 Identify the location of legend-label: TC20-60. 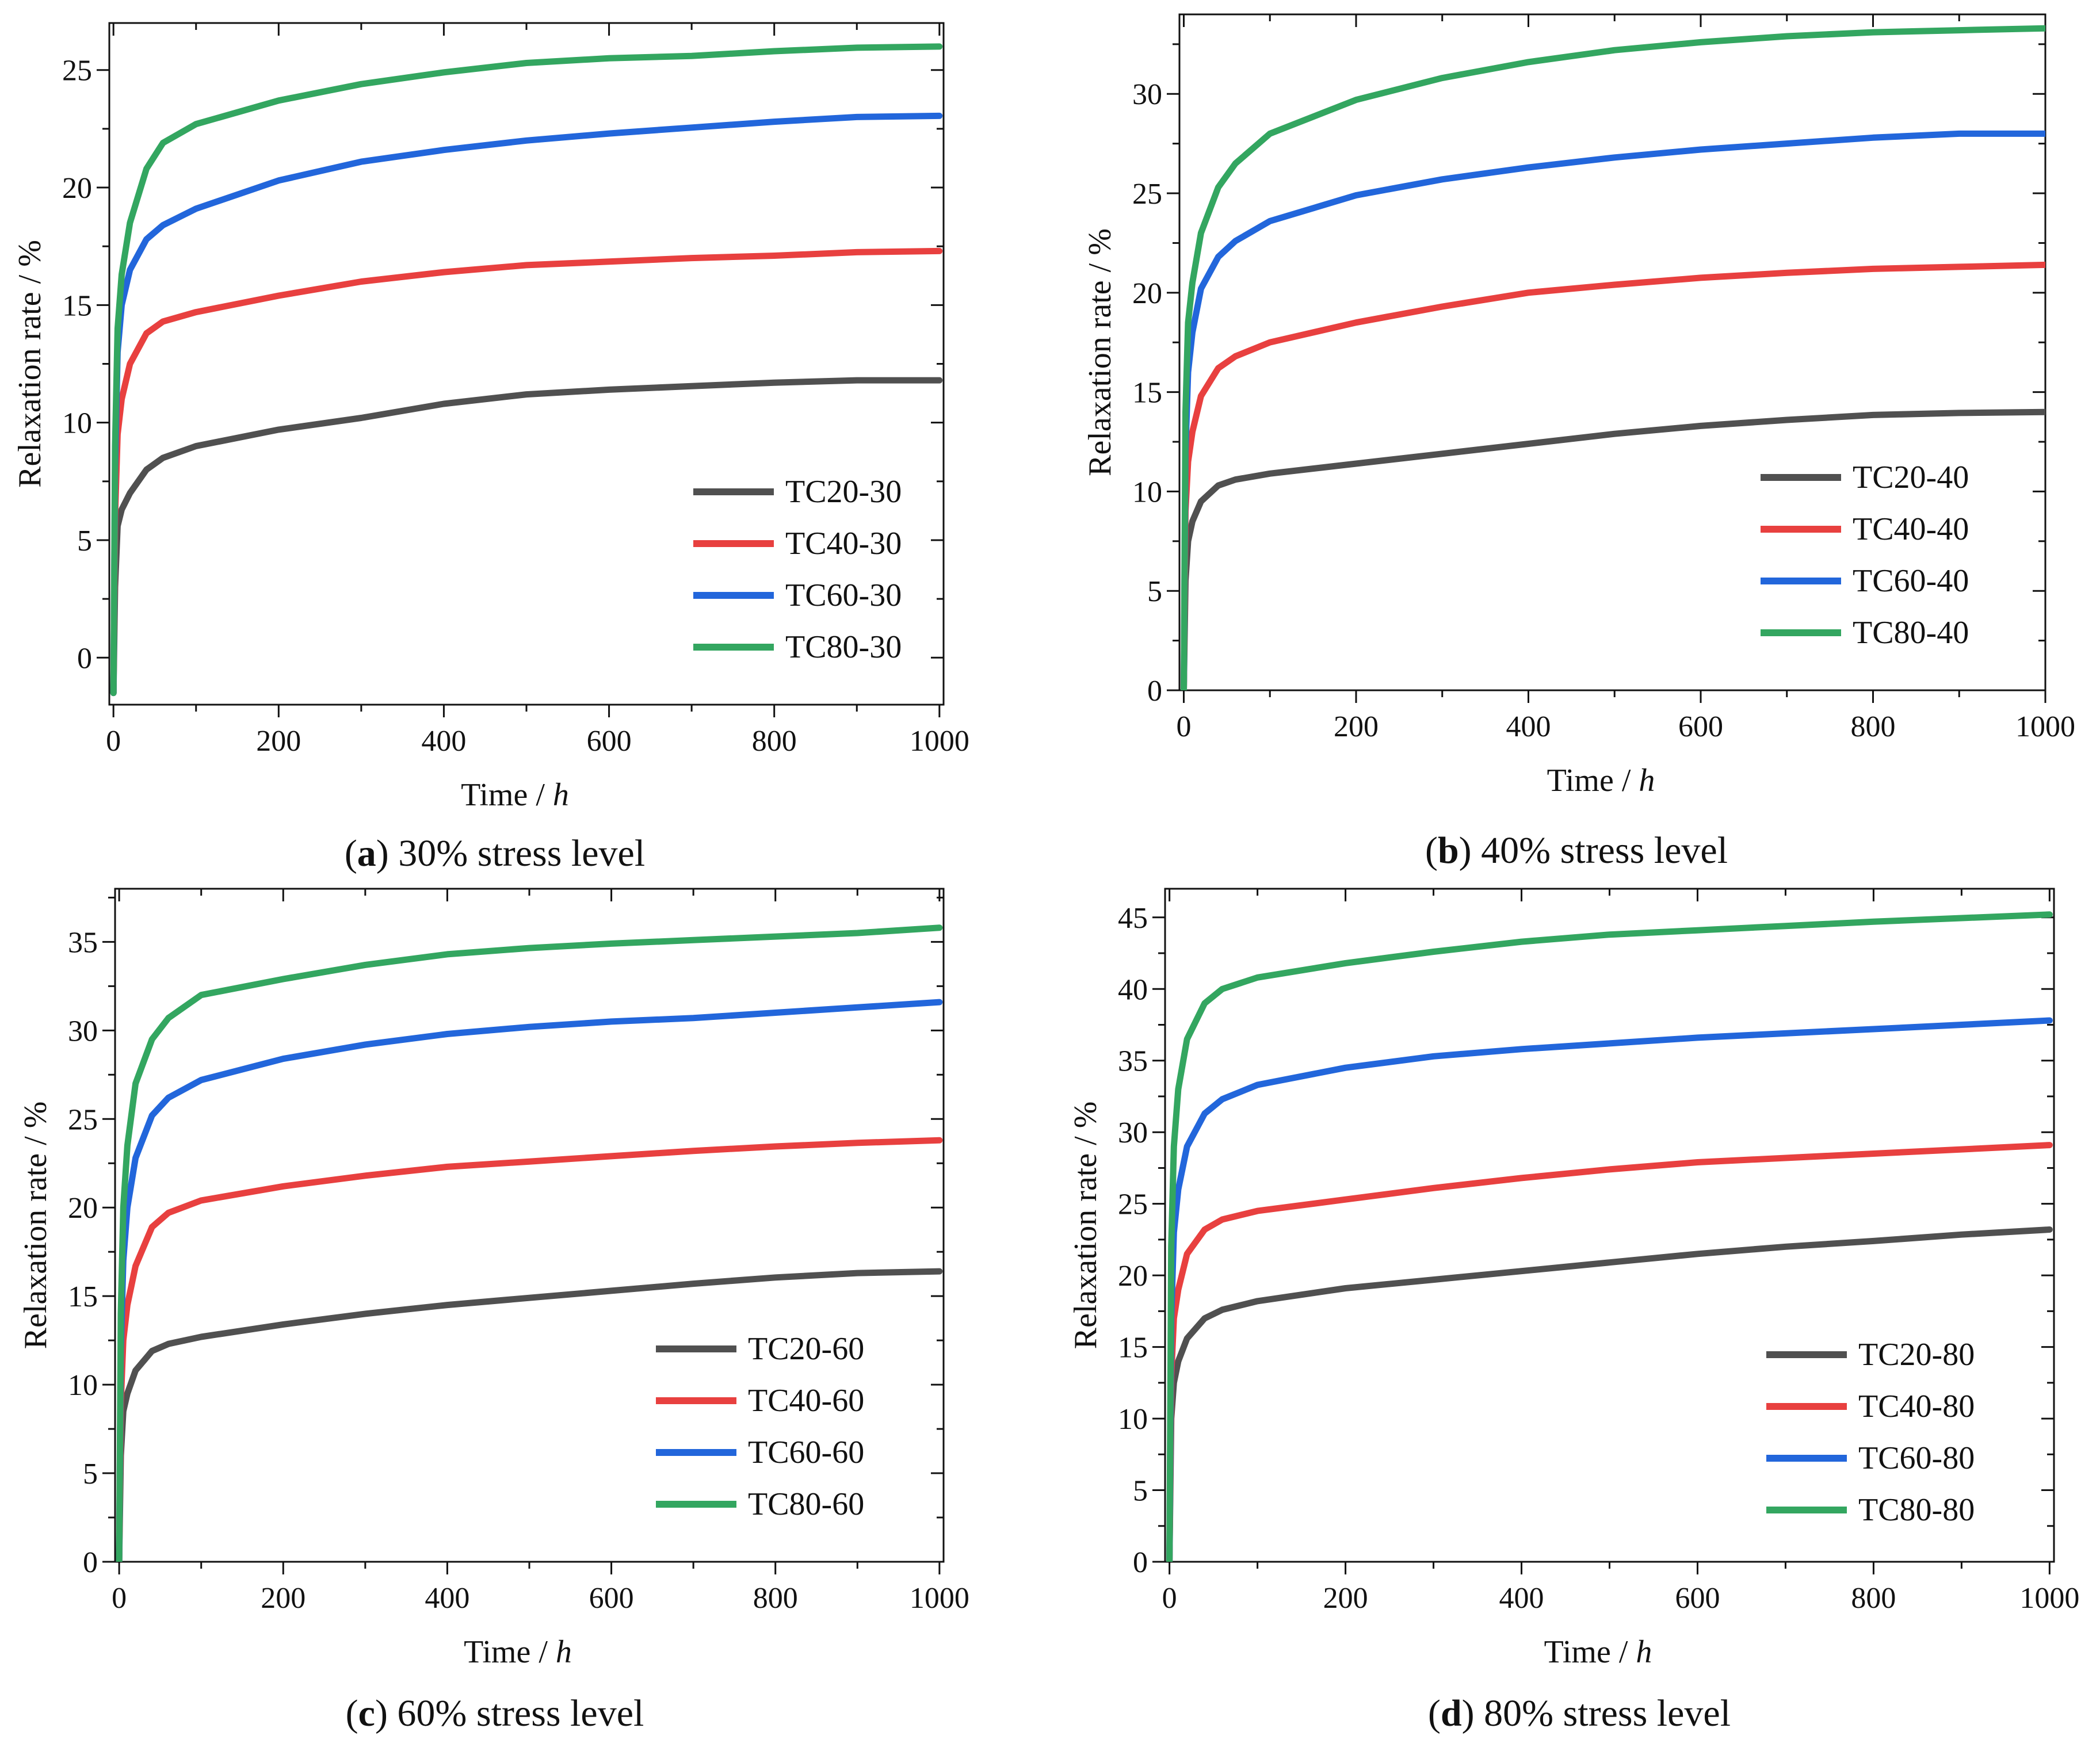
(806, 1349).